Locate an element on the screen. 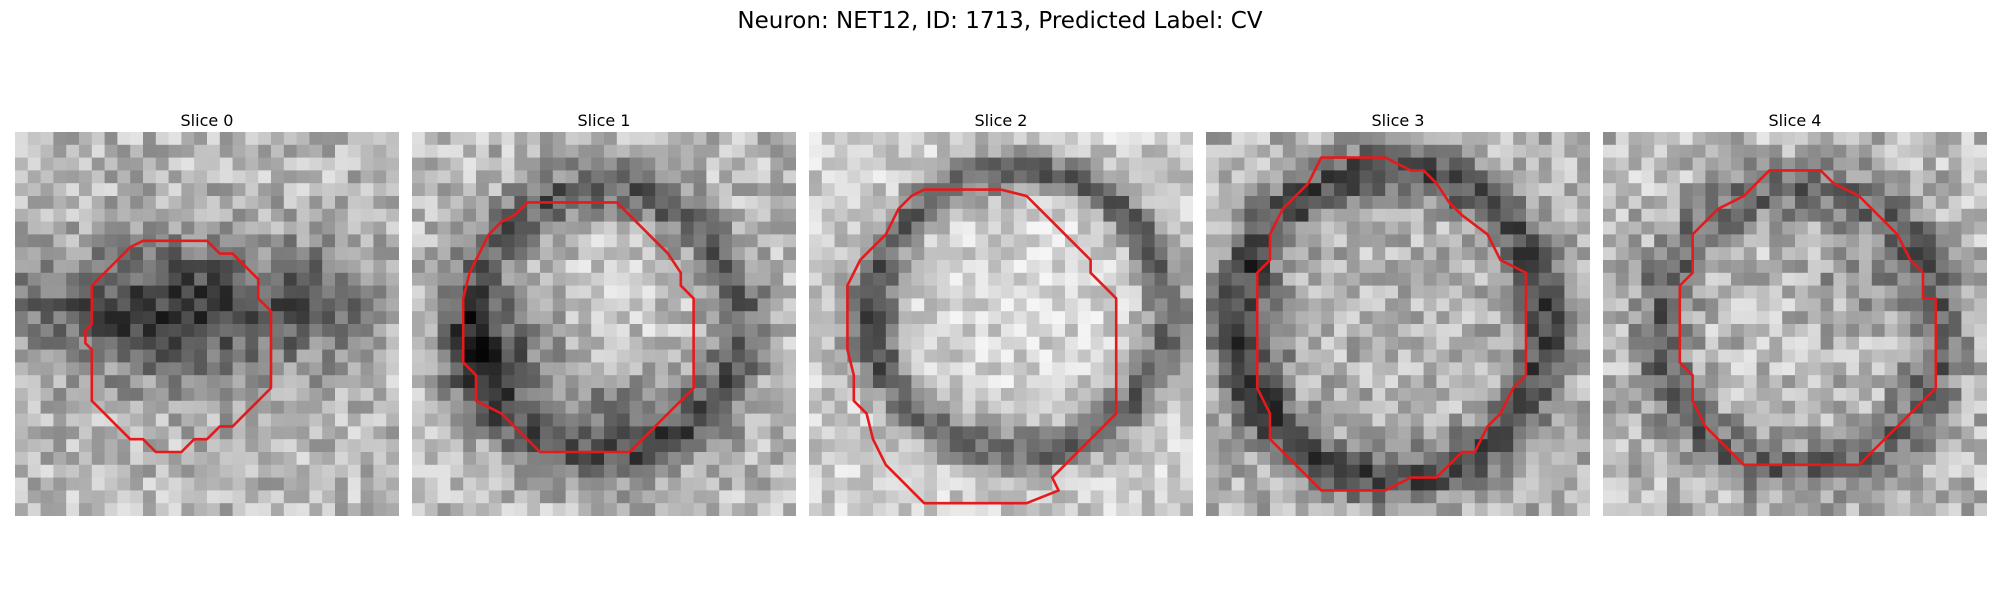  panel-slice-2: Slice 2 is located at coordinates (1001, 313).